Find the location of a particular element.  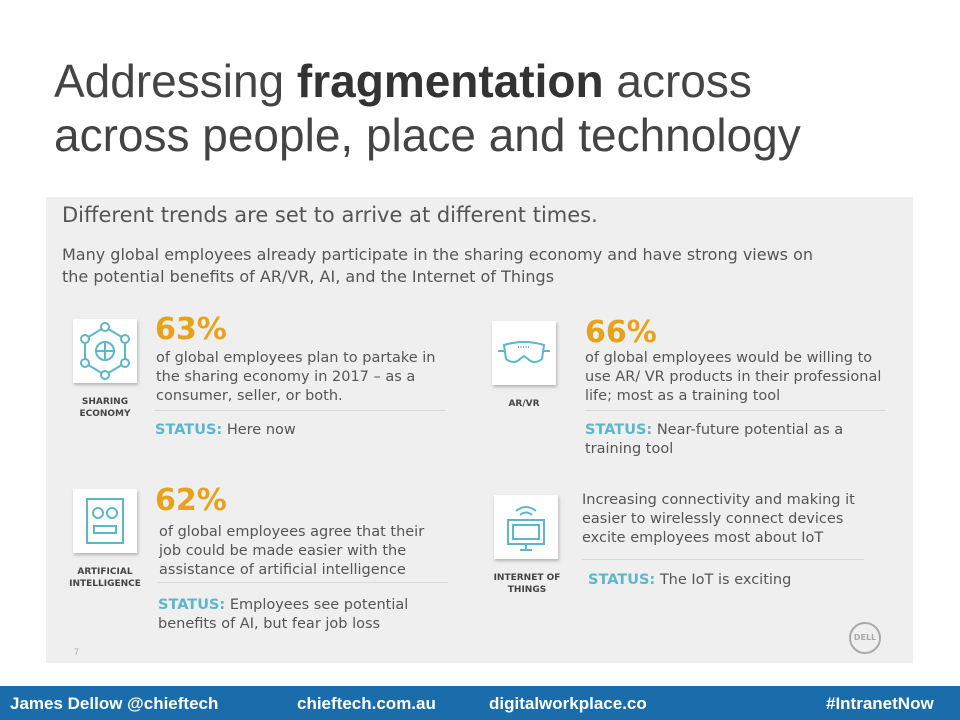

status-text: The IoT is exciting is located at coordinates (723, 580).